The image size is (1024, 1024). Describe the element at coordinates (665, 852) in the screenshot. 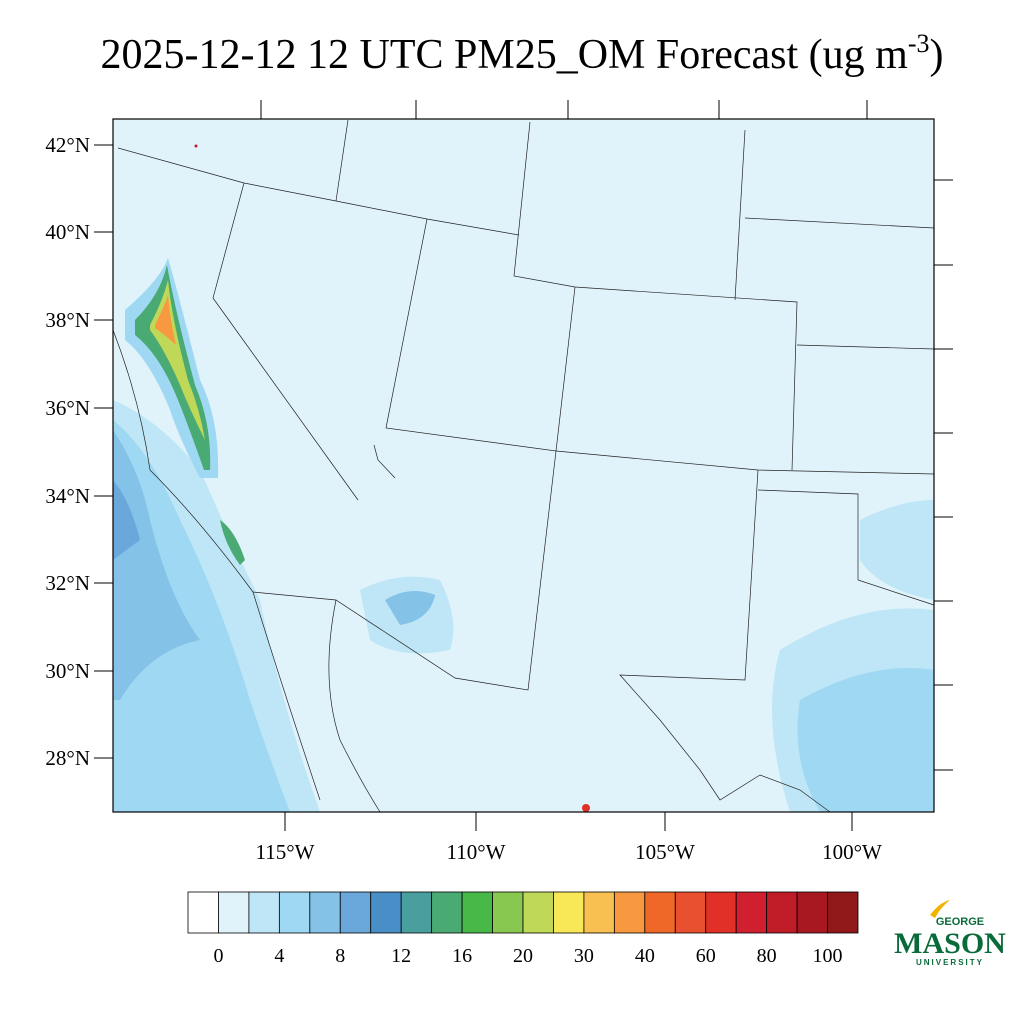

I see `lon-label: 105°W` at that location.